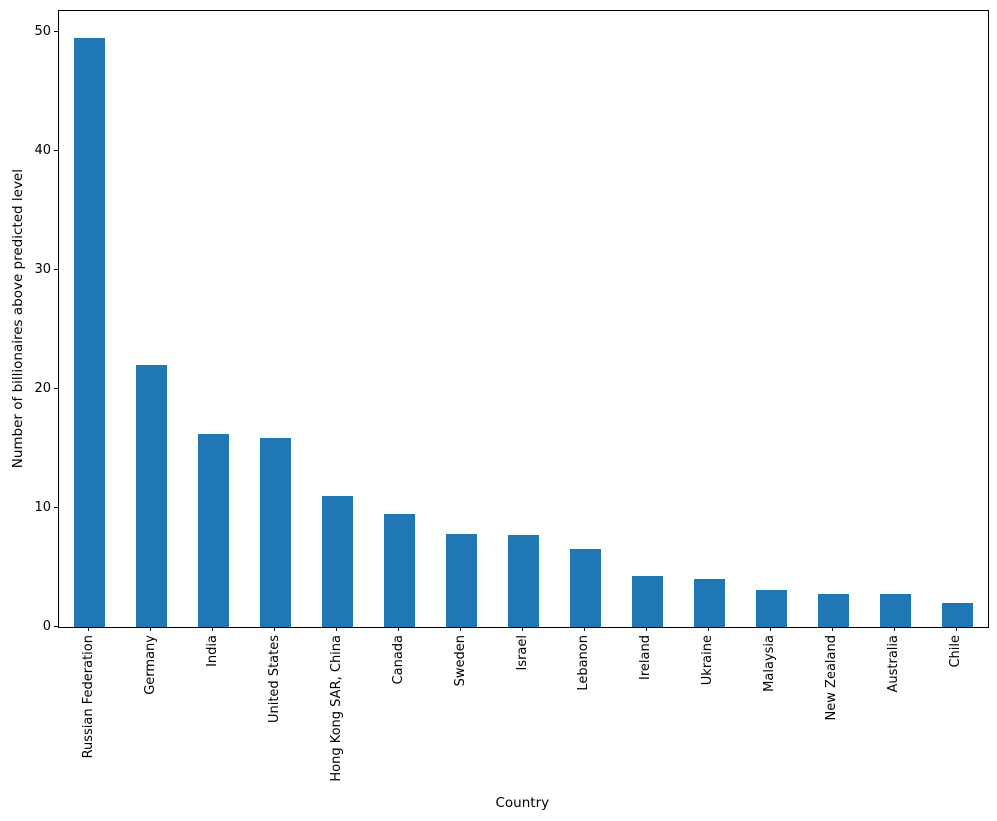  What do you see at coordinates (274, 679) in the screenshot?
I see `x-tick-label-united-states: United States` at bounding box center [274, 679].